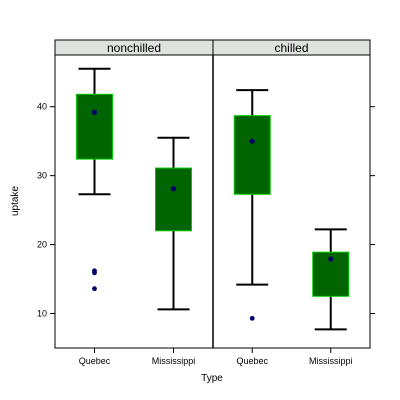  I want to click on y-tick-label-20: 20, so click(42, 245).